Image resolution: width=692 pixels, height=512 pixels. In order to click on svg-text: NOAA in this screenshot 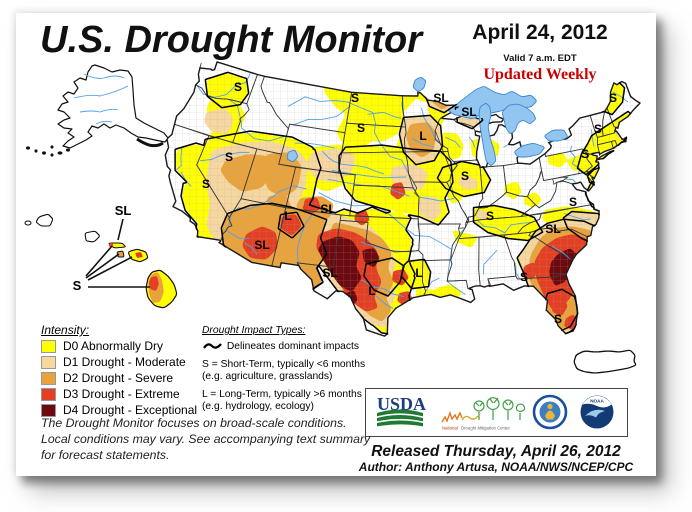, I will do `click(597, 401)`.